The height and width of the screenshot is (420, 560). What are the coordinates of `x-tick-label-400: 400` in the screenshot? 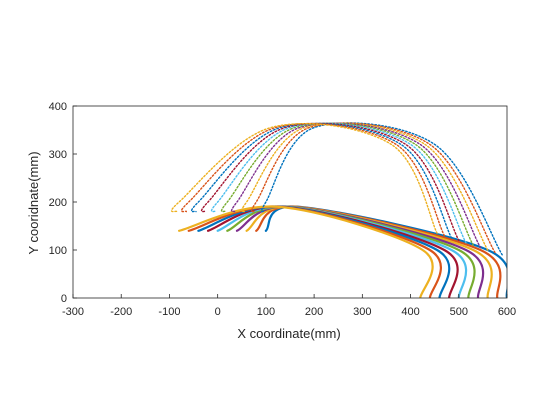 It's located at (410, 312).